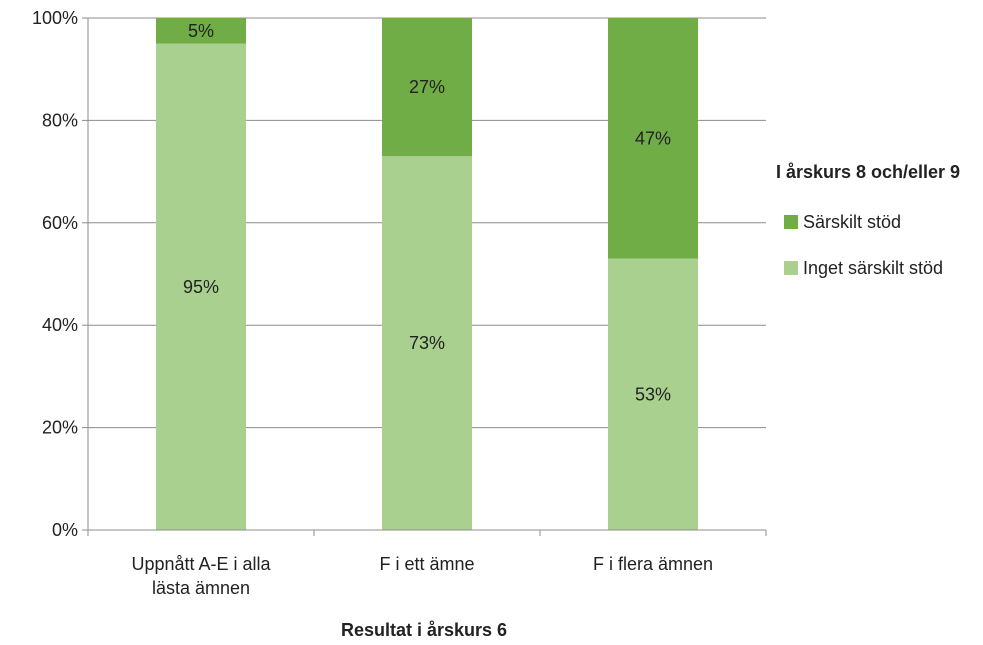 The image size is (983, 645). Describe the element at coordinates (201, 588) in the screenshot. I see `x-tick-label: lästa ämnen` at that location.